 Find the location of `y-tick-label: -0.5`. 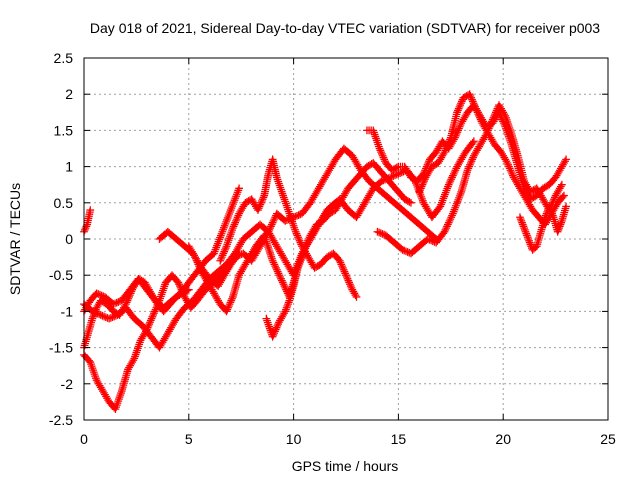

y-tick-label: -0.5 is located at coordinates (61, 275).